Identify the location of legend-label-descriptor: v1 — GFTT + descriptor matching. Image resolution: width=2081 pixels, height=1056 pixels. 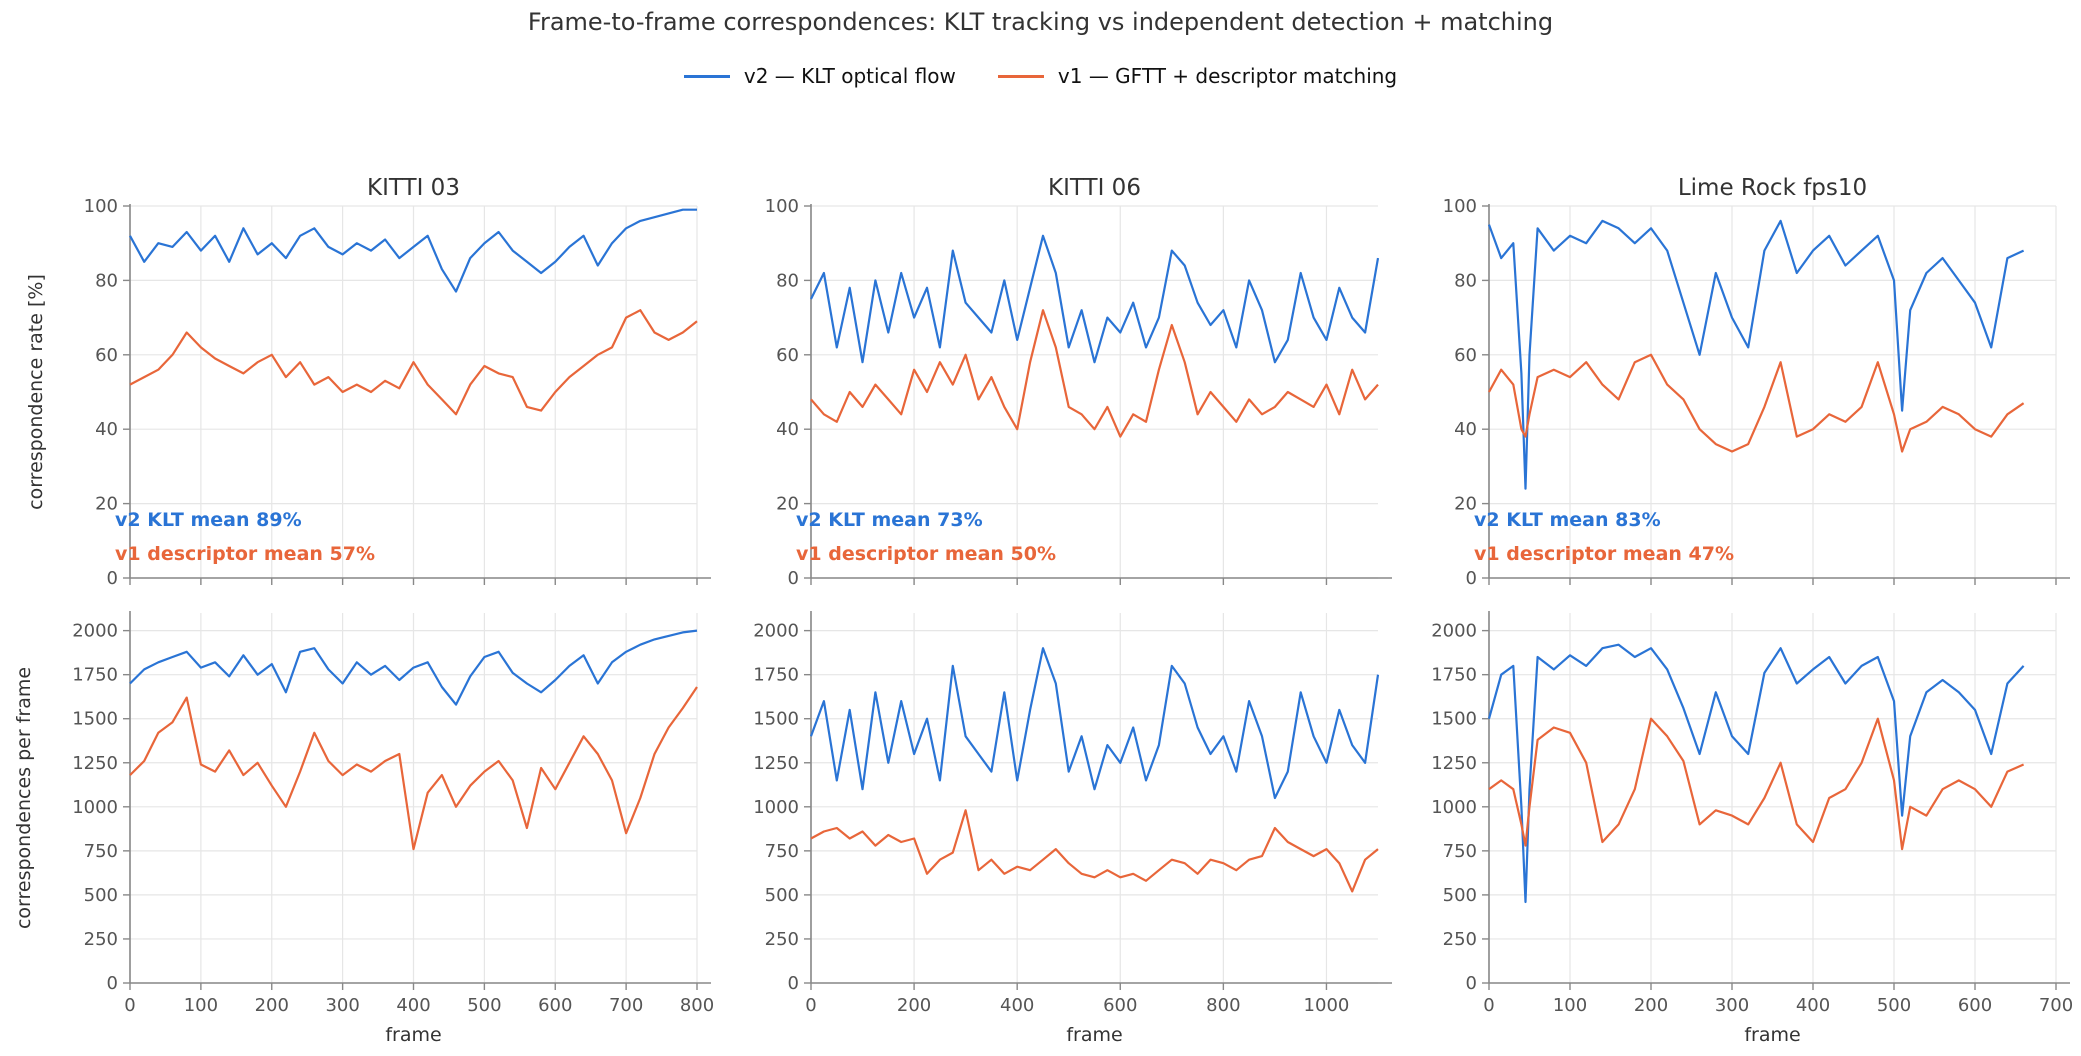
(1227, 76).